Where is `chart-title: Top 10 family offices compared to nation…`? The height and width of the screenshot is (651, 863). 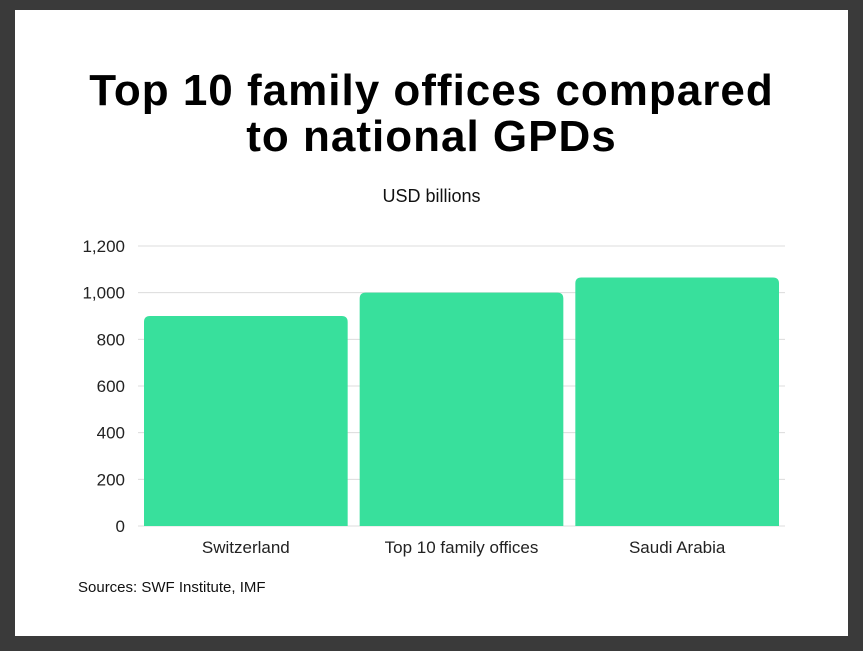 chart-title: Top 10 family offices compared to nation… is located at coordinates (431, 113).